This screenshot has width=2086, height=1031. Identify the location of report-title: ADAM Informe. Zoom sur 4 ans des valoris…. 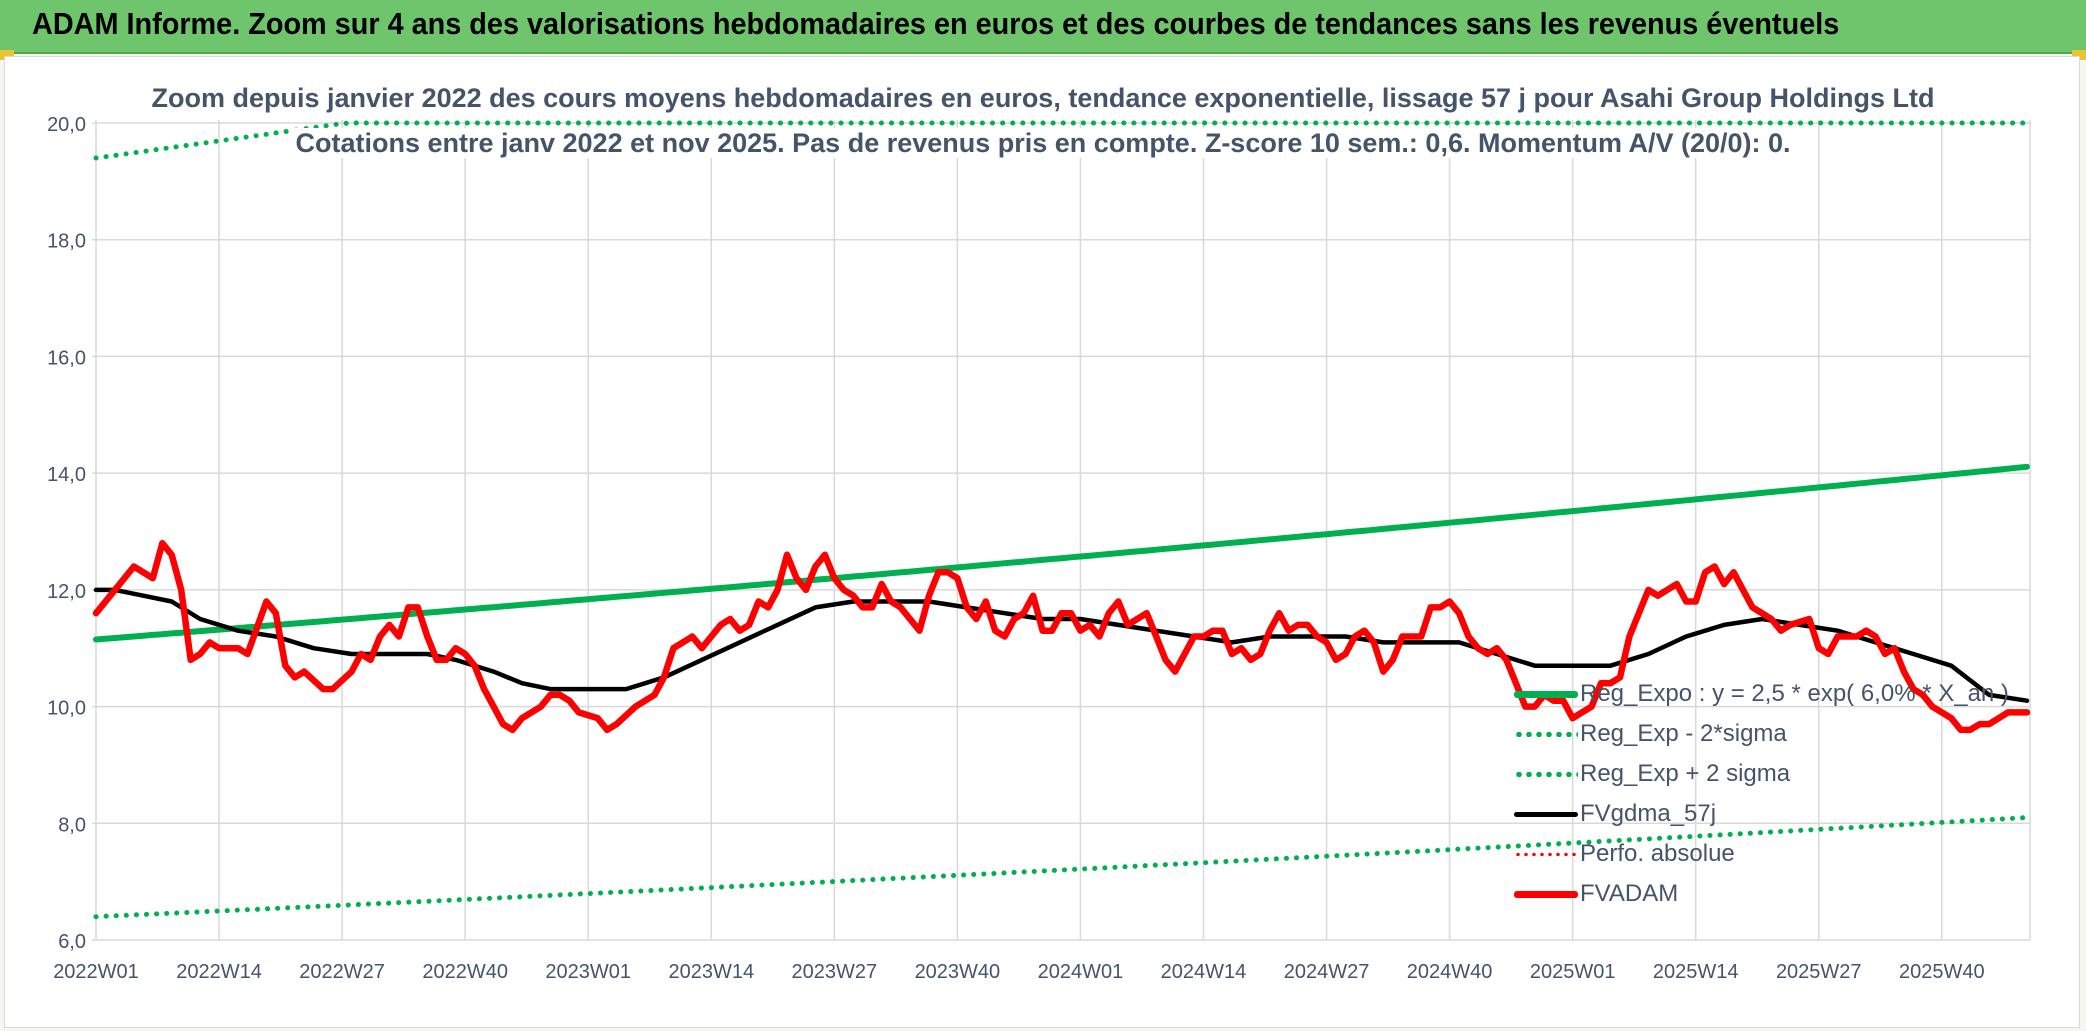
(936, 23).